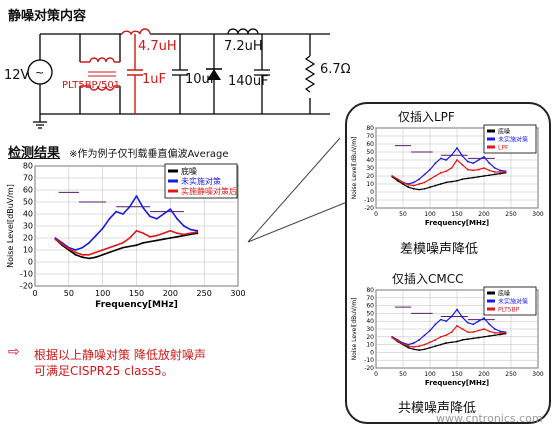 The image size is (558, 431). What do you see at coordinates (376, 374) in the screenshot?
I see `cmcc-x-tick-label: 0` at bounding box center [376, 374].